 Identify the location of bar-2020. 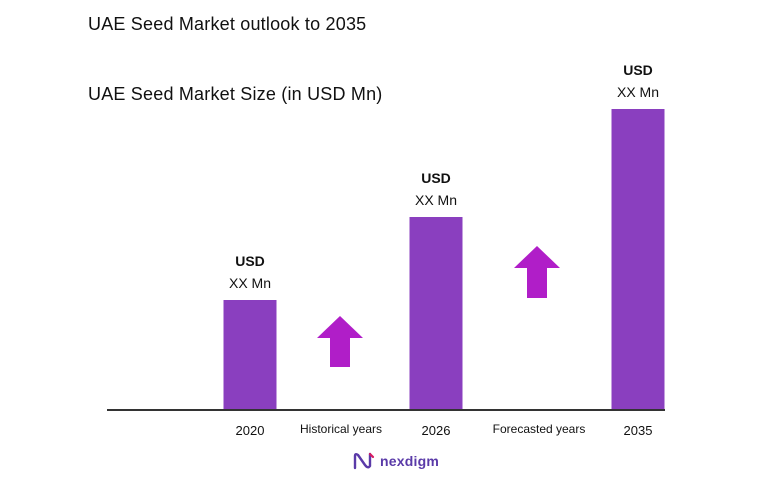
(250, 355).